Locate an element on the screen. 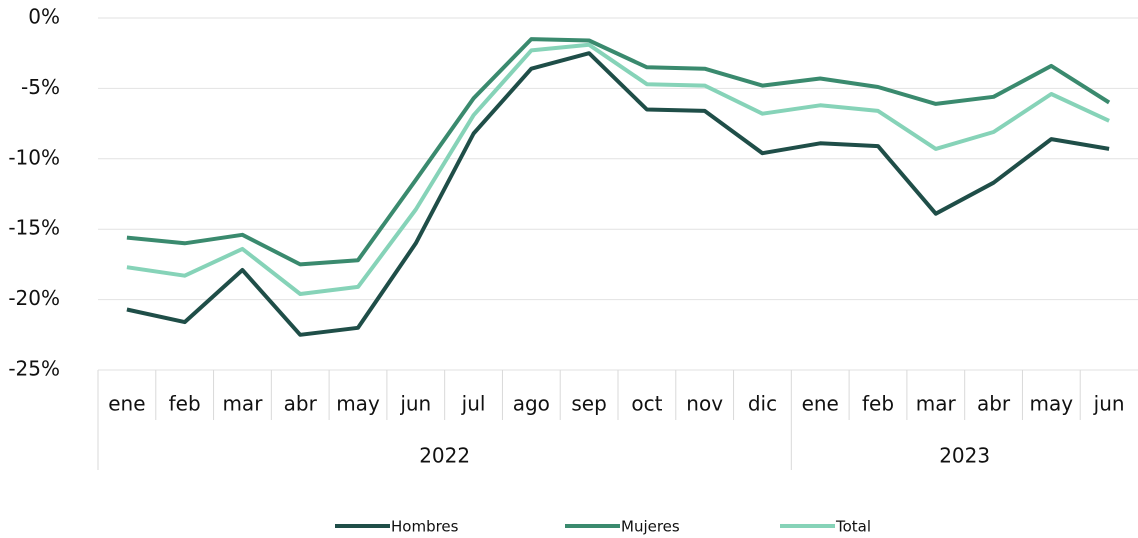 This screenshot has width=1138, height=538. x-tick-label: jul is located at coordinates (473, 404).